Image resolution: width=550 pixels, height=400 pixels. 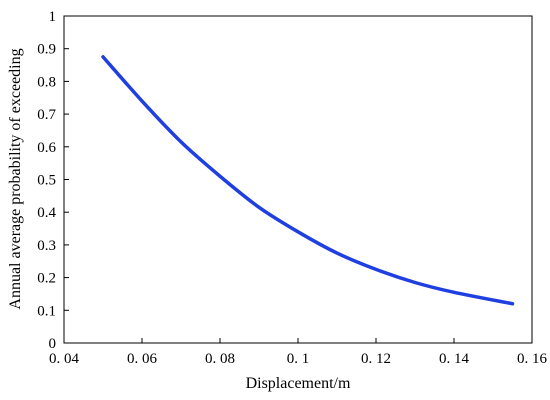 What do you see at coordinates (46, 246) in the screenshot?
I see `y-tick-label: 0.3` at bounding box center [46, 246].